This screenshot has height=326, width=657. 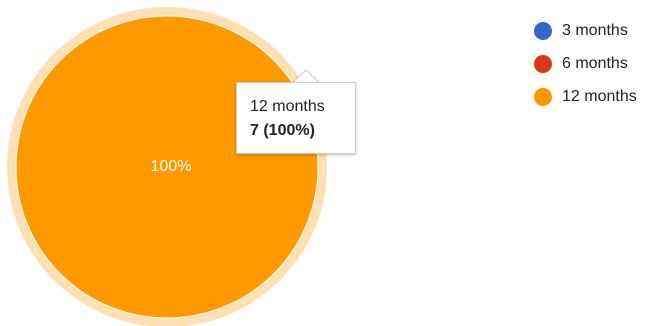 What do you see at coordinates (595, 63) in the screenshot?
I see `legend-label-6-months: 6 months` at bounding box center [595, 63].